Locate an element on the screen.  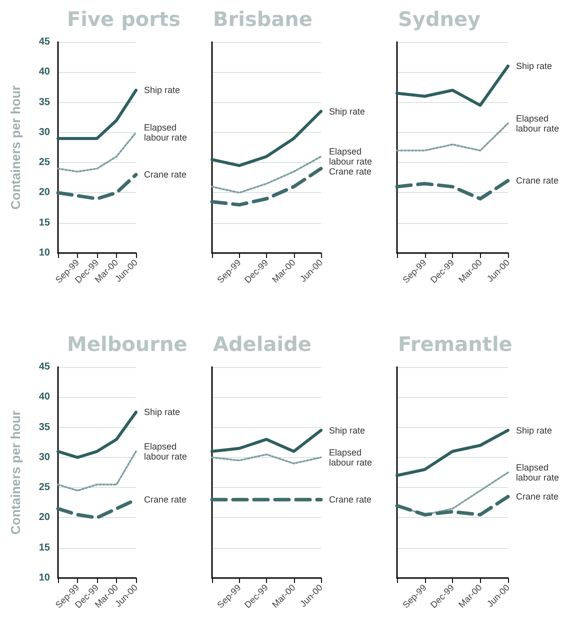
chart-title: Brisbane is located at coordinates (262, 19).